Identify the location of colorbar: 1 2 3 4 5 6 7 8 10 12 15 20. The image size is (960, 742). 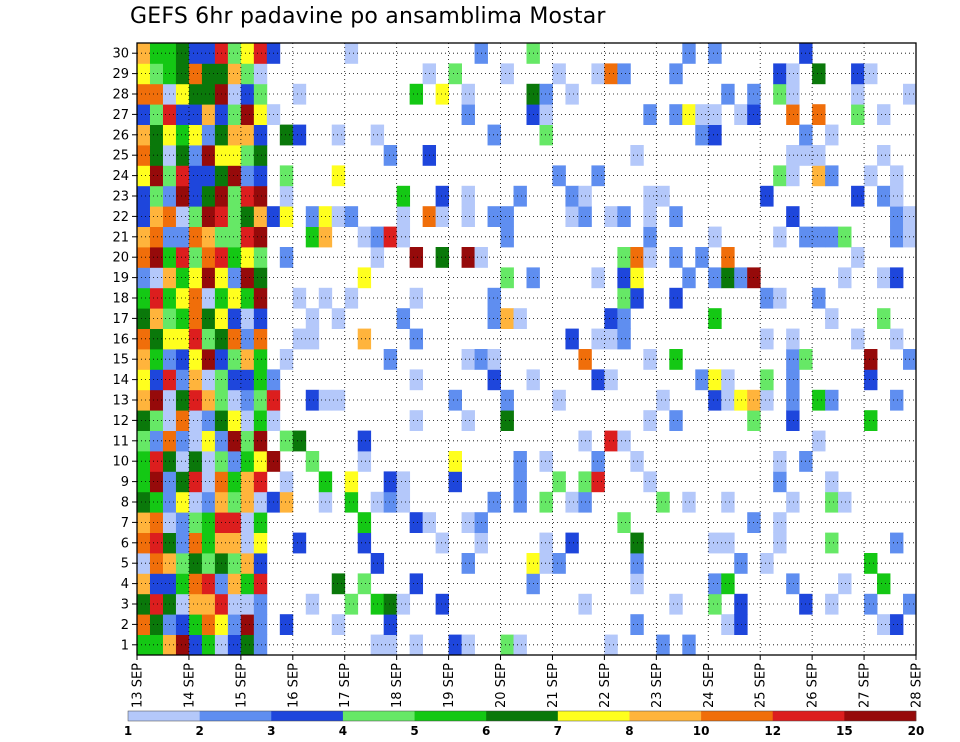
(524, 724).